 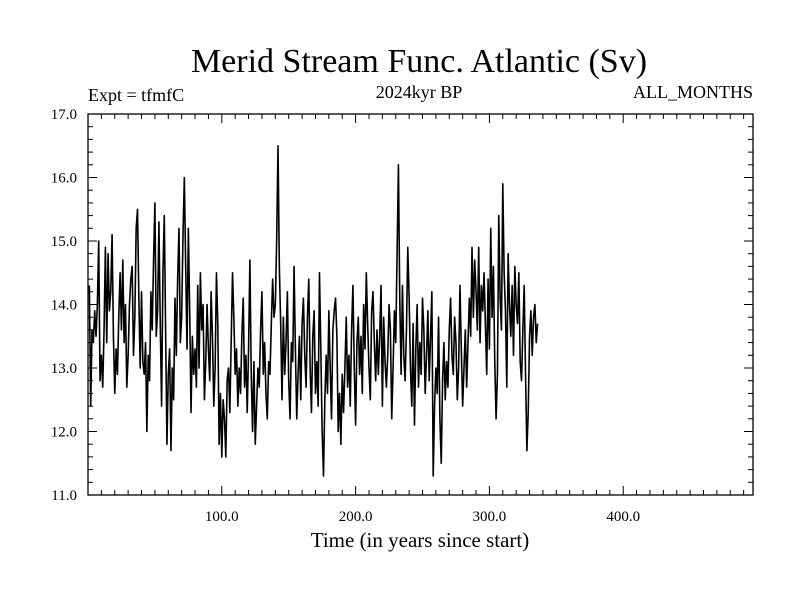 I want to click on months-label: ALL_MONTHS, so click(x=693, y=92).